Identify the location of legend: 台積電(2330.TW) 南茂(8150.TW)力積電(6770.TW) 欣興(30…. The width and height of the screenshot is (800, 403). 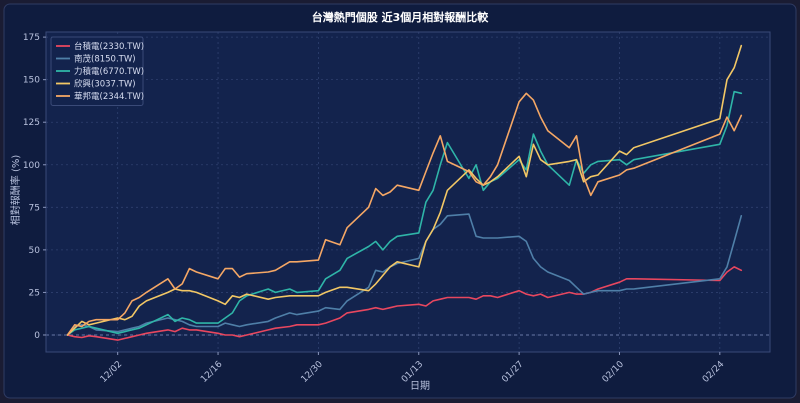
(97, 71).